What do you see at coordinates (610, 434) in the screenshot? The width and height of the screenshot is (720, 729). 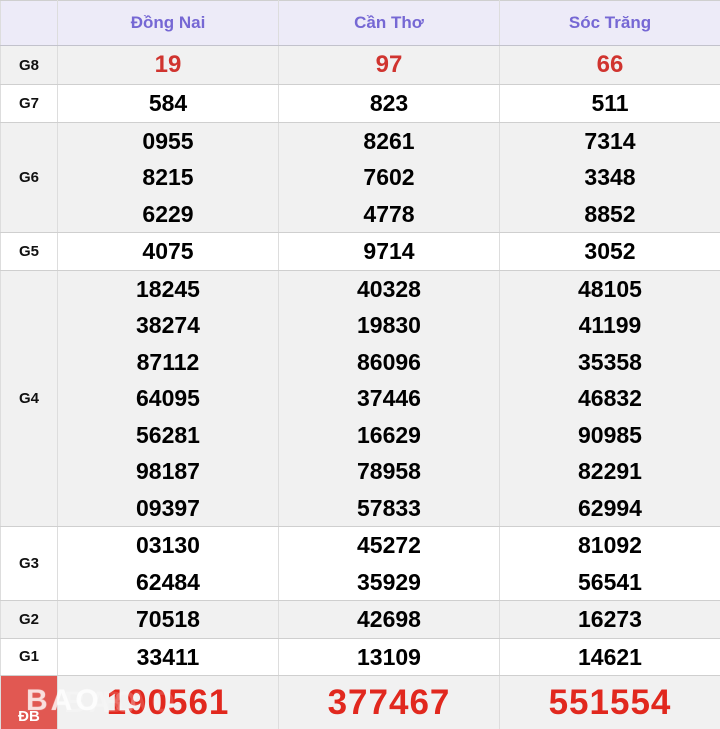 I see `prize-value: 90985` at bounding box center [610, 434].